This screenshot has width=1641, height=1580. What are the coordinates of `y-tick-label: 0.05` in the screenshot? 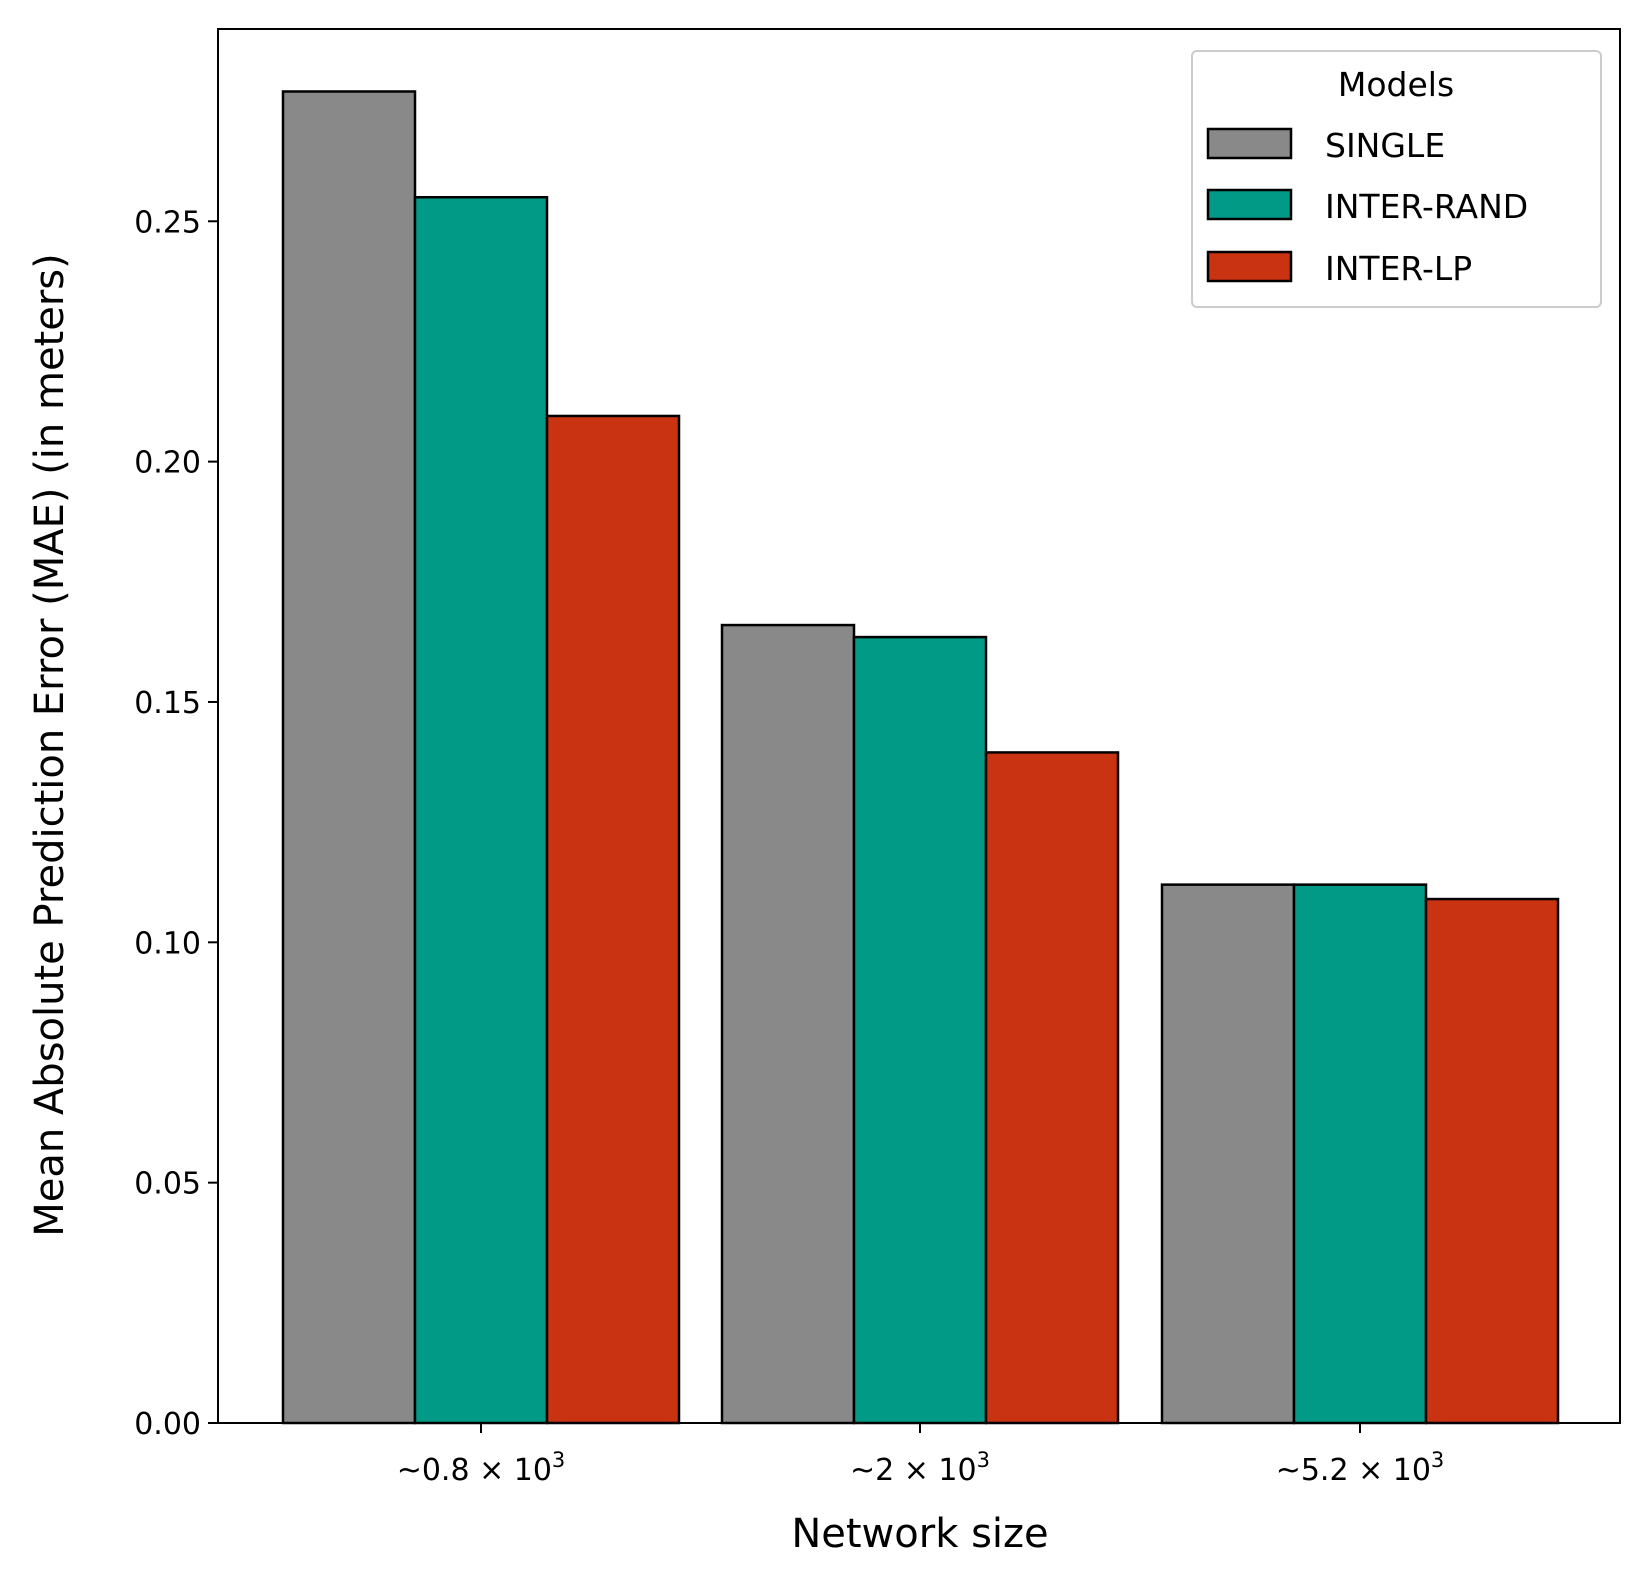 It's located at (167, 1184).